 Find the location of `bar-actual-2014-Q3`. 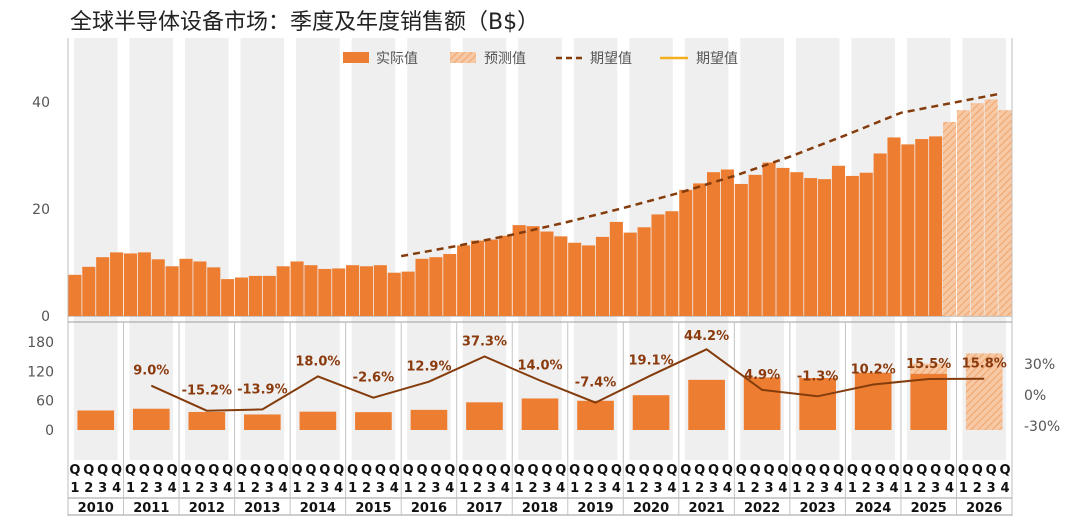

bar-actual-2014-Q3 is located at coordinates (325, 292).